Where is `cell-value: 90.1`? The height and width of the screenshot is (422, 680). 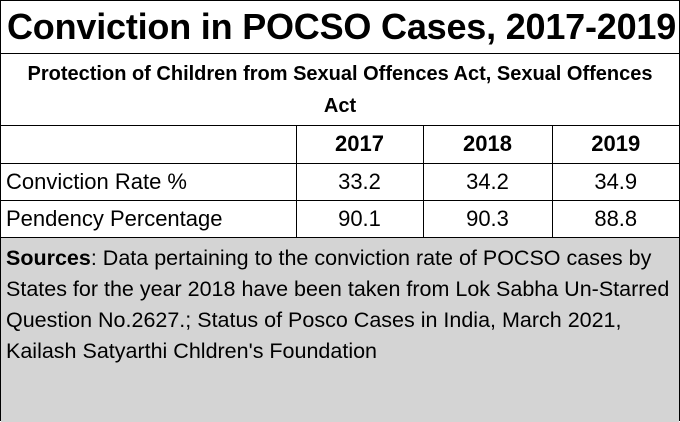
cell-value: 90.1 is located at coordinates (360, 219).